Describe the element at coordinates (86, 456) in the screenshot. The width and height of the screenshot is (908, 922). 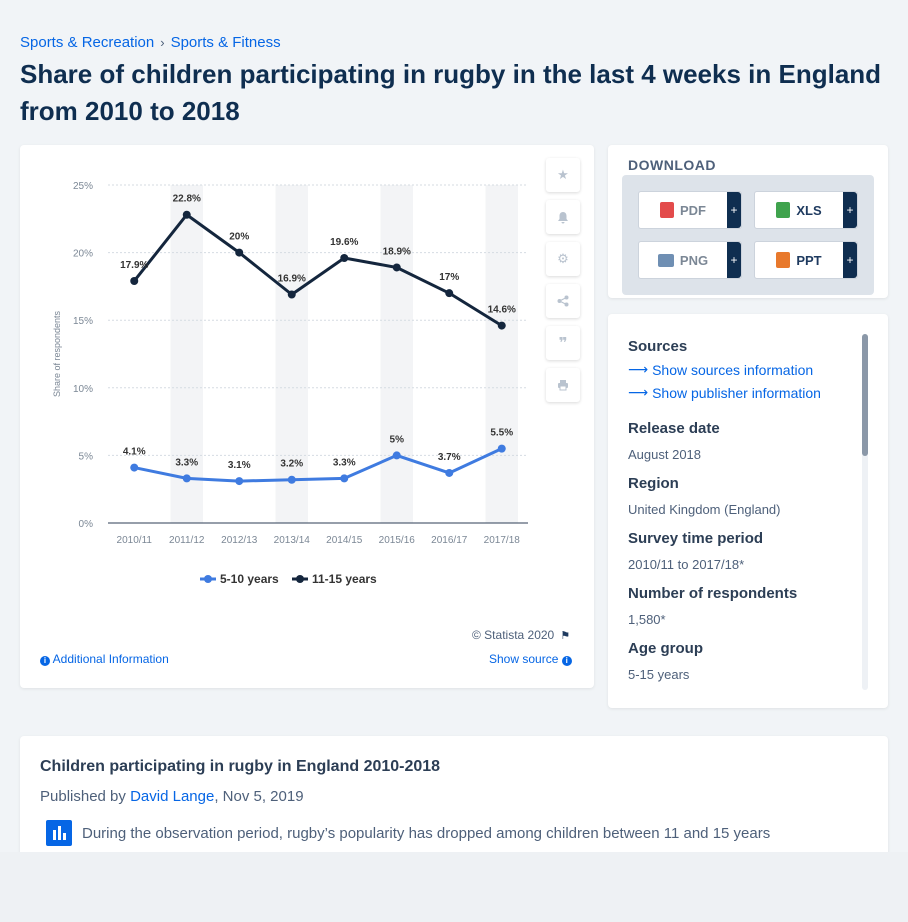
I see `y-tick-label: 5%` at that location.